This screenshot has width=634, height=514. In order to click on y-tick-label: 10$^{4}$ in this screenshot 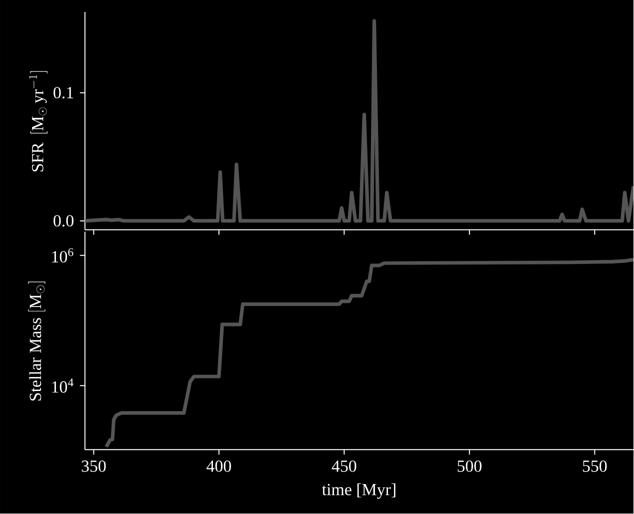, I will do `click(63, 385)`.